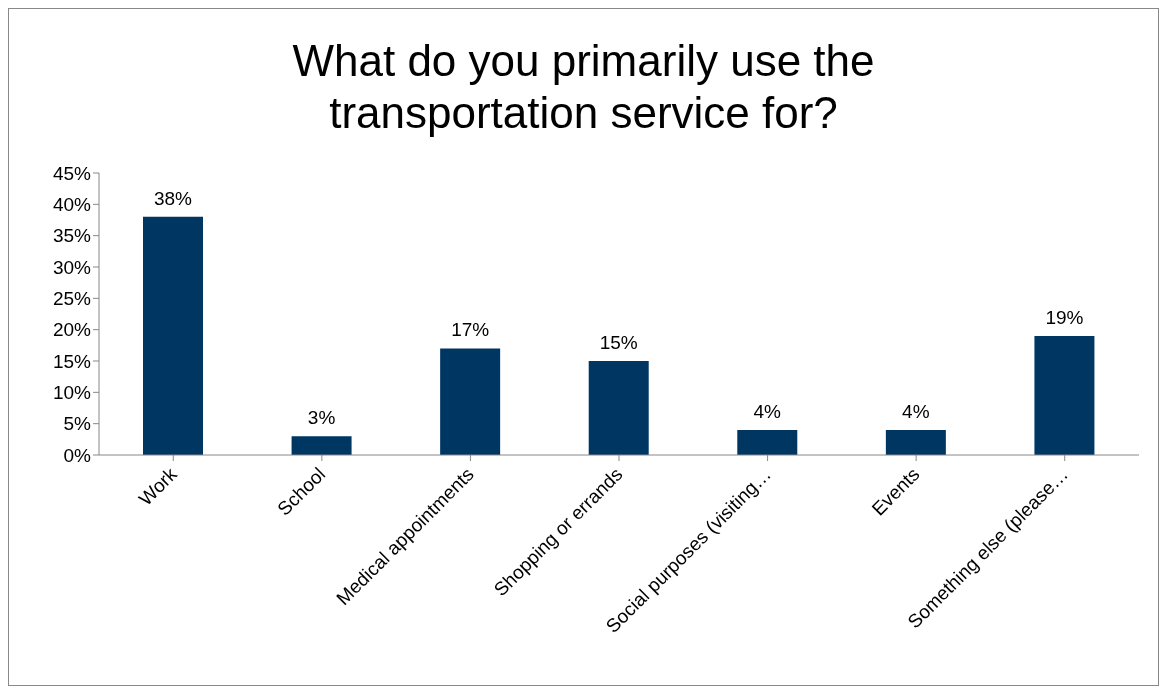  Describe the element at coordinates (72, 267) in the screenshot. I see `y-tick-label: 30%` at that location.